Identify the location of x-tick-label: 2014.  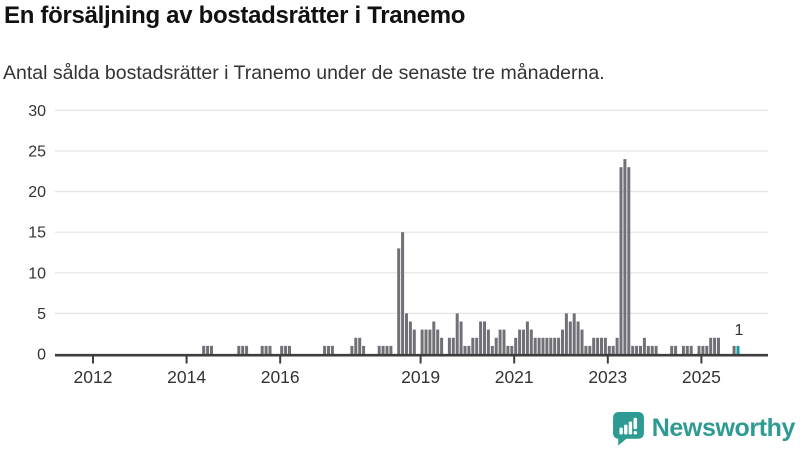
(186, 377).